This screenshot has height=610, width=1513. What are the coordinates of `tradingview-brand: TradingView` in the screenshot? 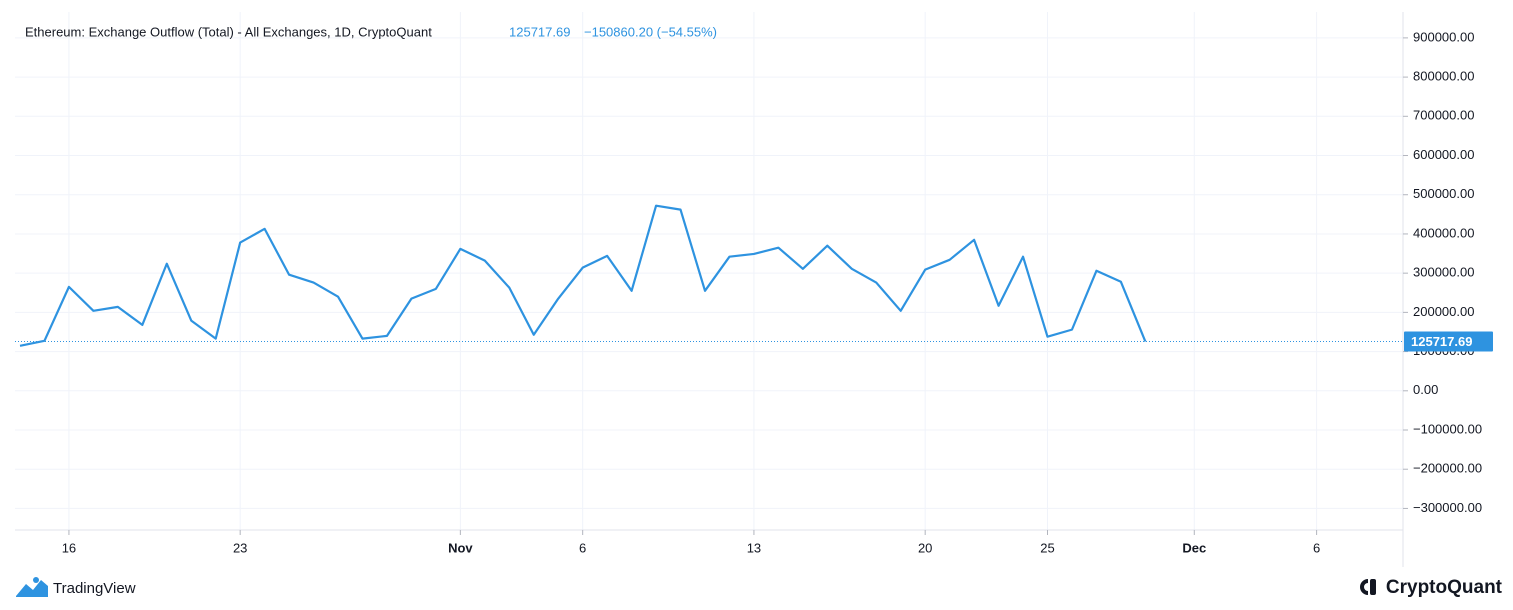 It's located at (94, 588).